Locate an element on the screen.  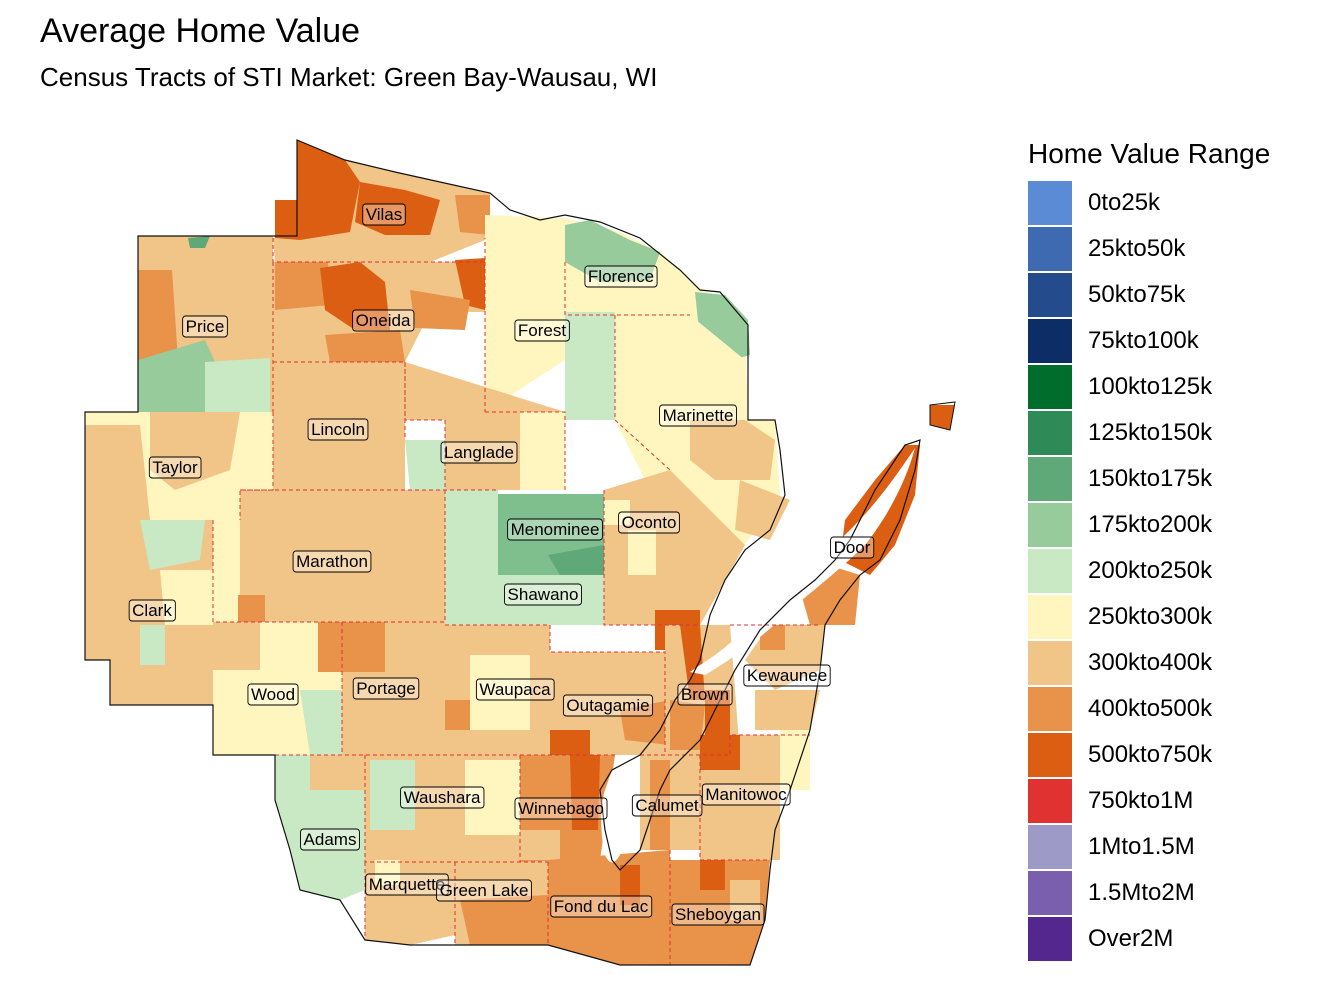
county-label-green-lake: Green Lake is located at coordinates (484, 890).